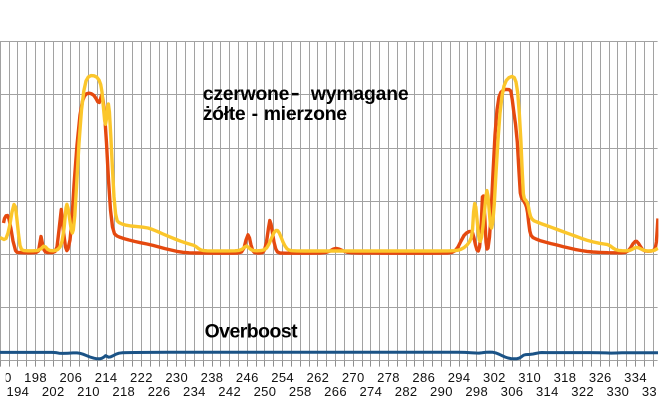 This screenshot has height=414, width=666. I want to click on svg-text: 306, so click(512, 391).